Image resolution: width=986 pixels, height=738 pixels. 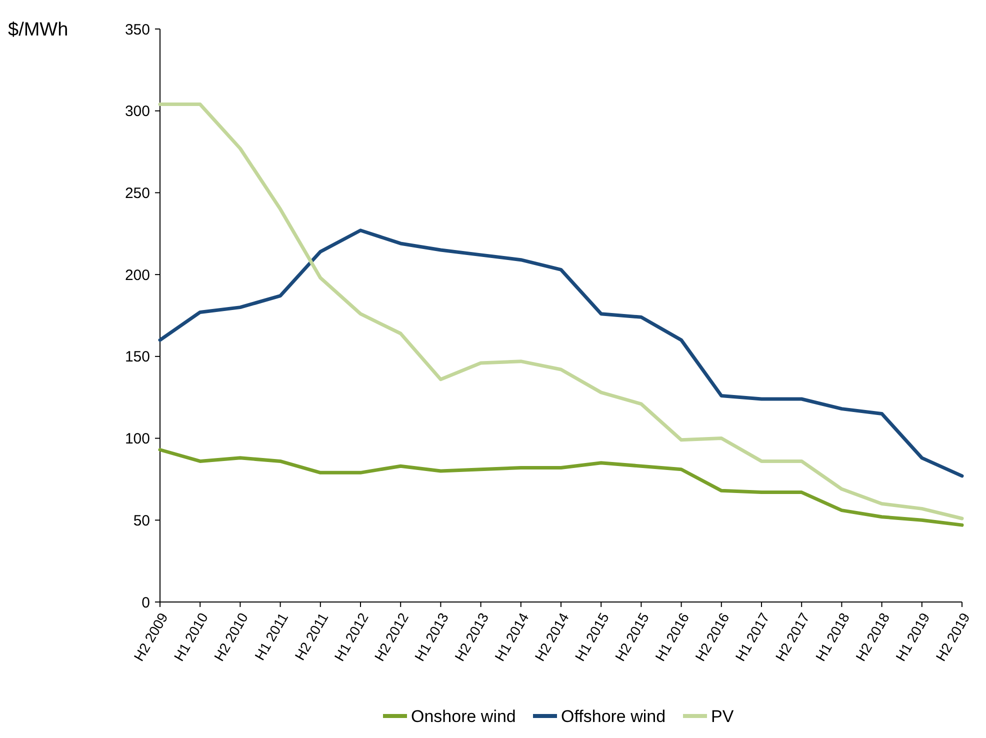 I want to click on y-tick-label: 350, so click(x=137, y=29).